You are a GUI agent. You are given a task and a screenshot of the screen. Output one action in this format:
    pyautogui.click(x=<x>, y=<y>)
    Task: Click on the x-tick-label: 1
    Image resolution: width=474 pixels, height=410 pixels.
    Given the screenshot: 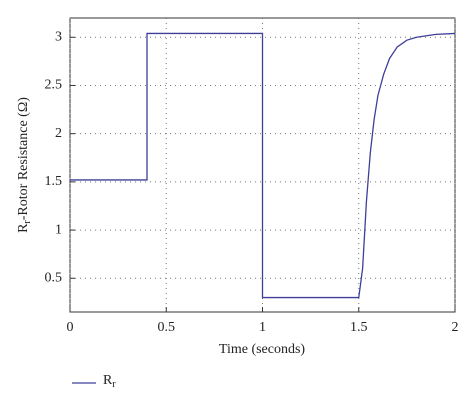 What is the action you would take?
    pyautogui.click(x=262, y=327)
    